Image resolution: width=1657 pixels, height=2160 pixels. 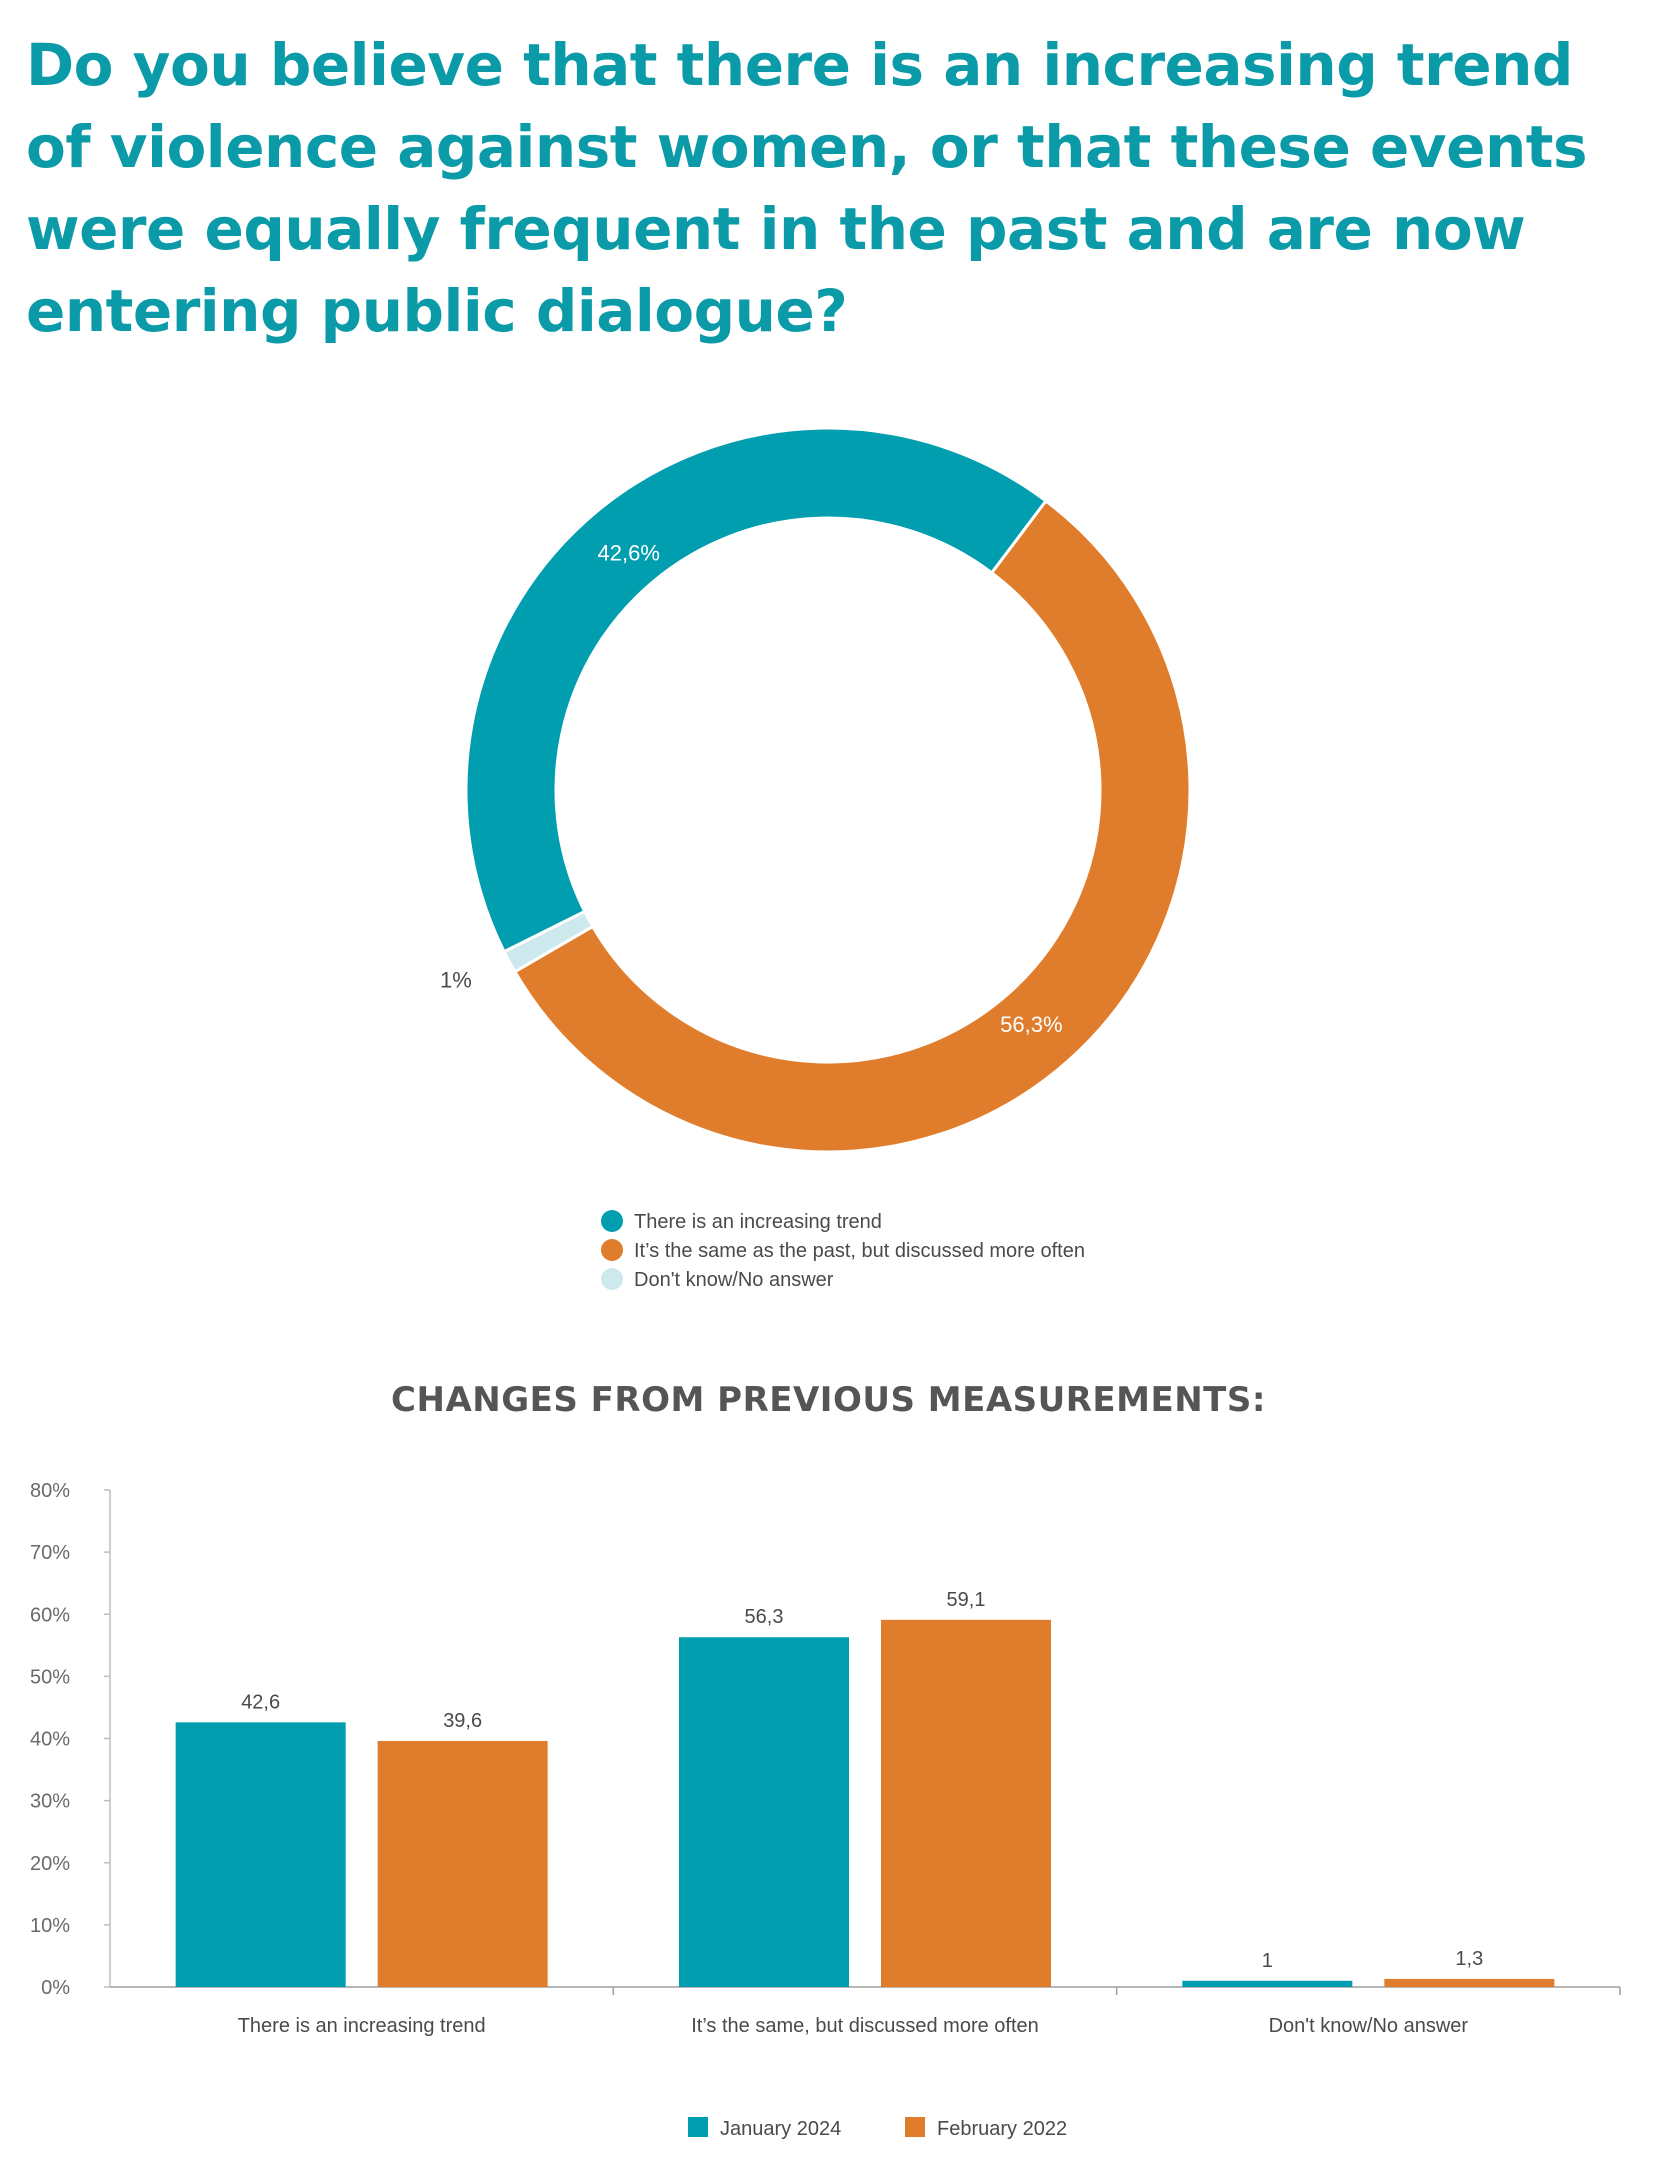 What do you see at coordinates (50, 1615) in the screenshot?
I see `y-tick-label: 60%` at bounding box center [50, 1615].